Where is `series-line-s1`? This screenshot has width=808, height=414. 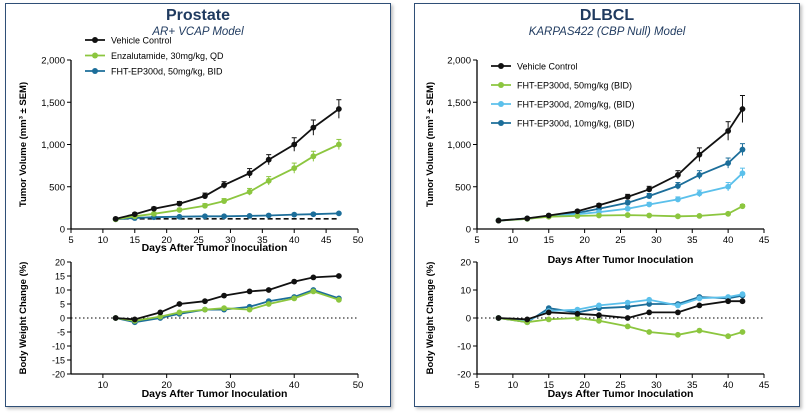
series-line-s1 is located at coordinates (620, 327).